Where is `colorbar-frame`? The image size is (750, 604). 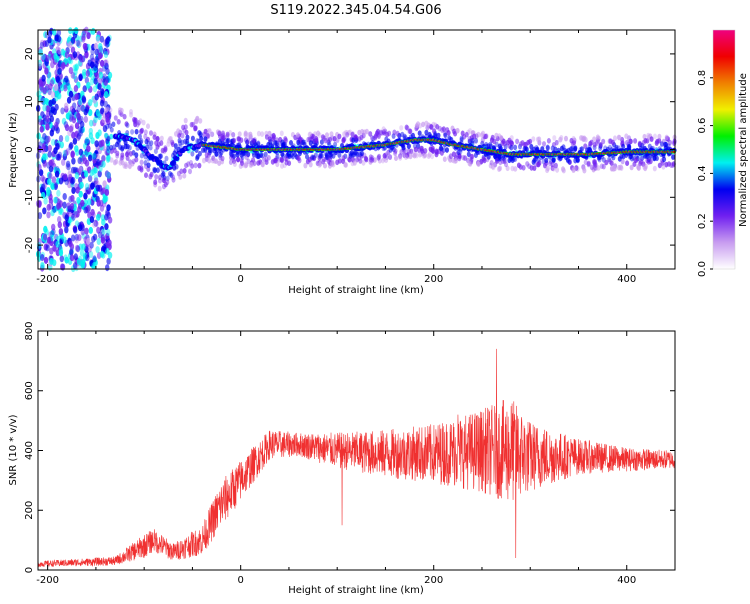 colorbar-frame is located at coordinates (724, 149).